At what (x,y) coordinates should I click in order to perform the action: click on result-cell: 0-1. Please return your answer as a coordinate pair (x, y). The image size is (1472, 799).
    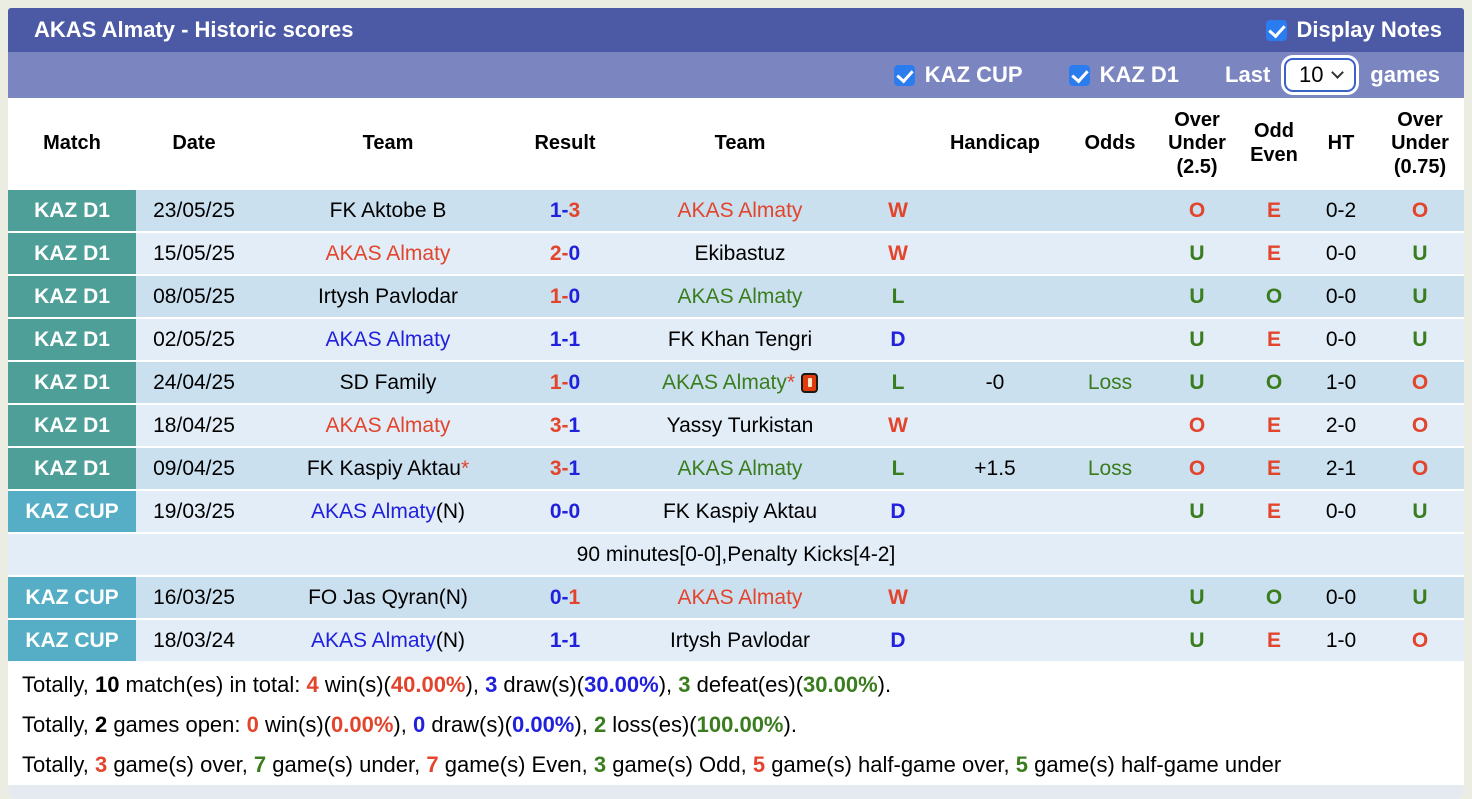
    Looking at the image, I should click on (565, 597).